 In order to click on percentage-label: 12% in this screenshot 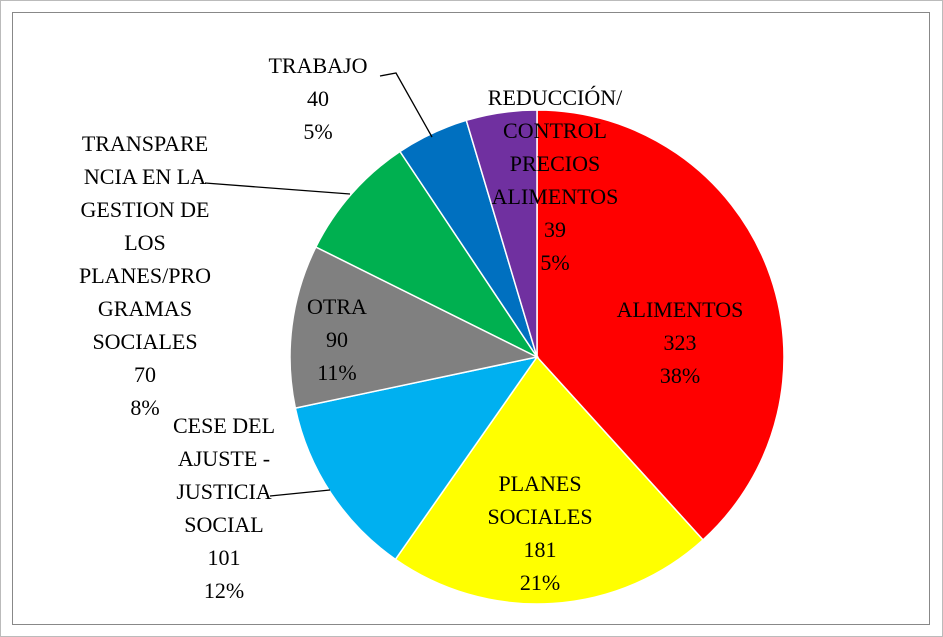, I will do `click(224, 590)`.